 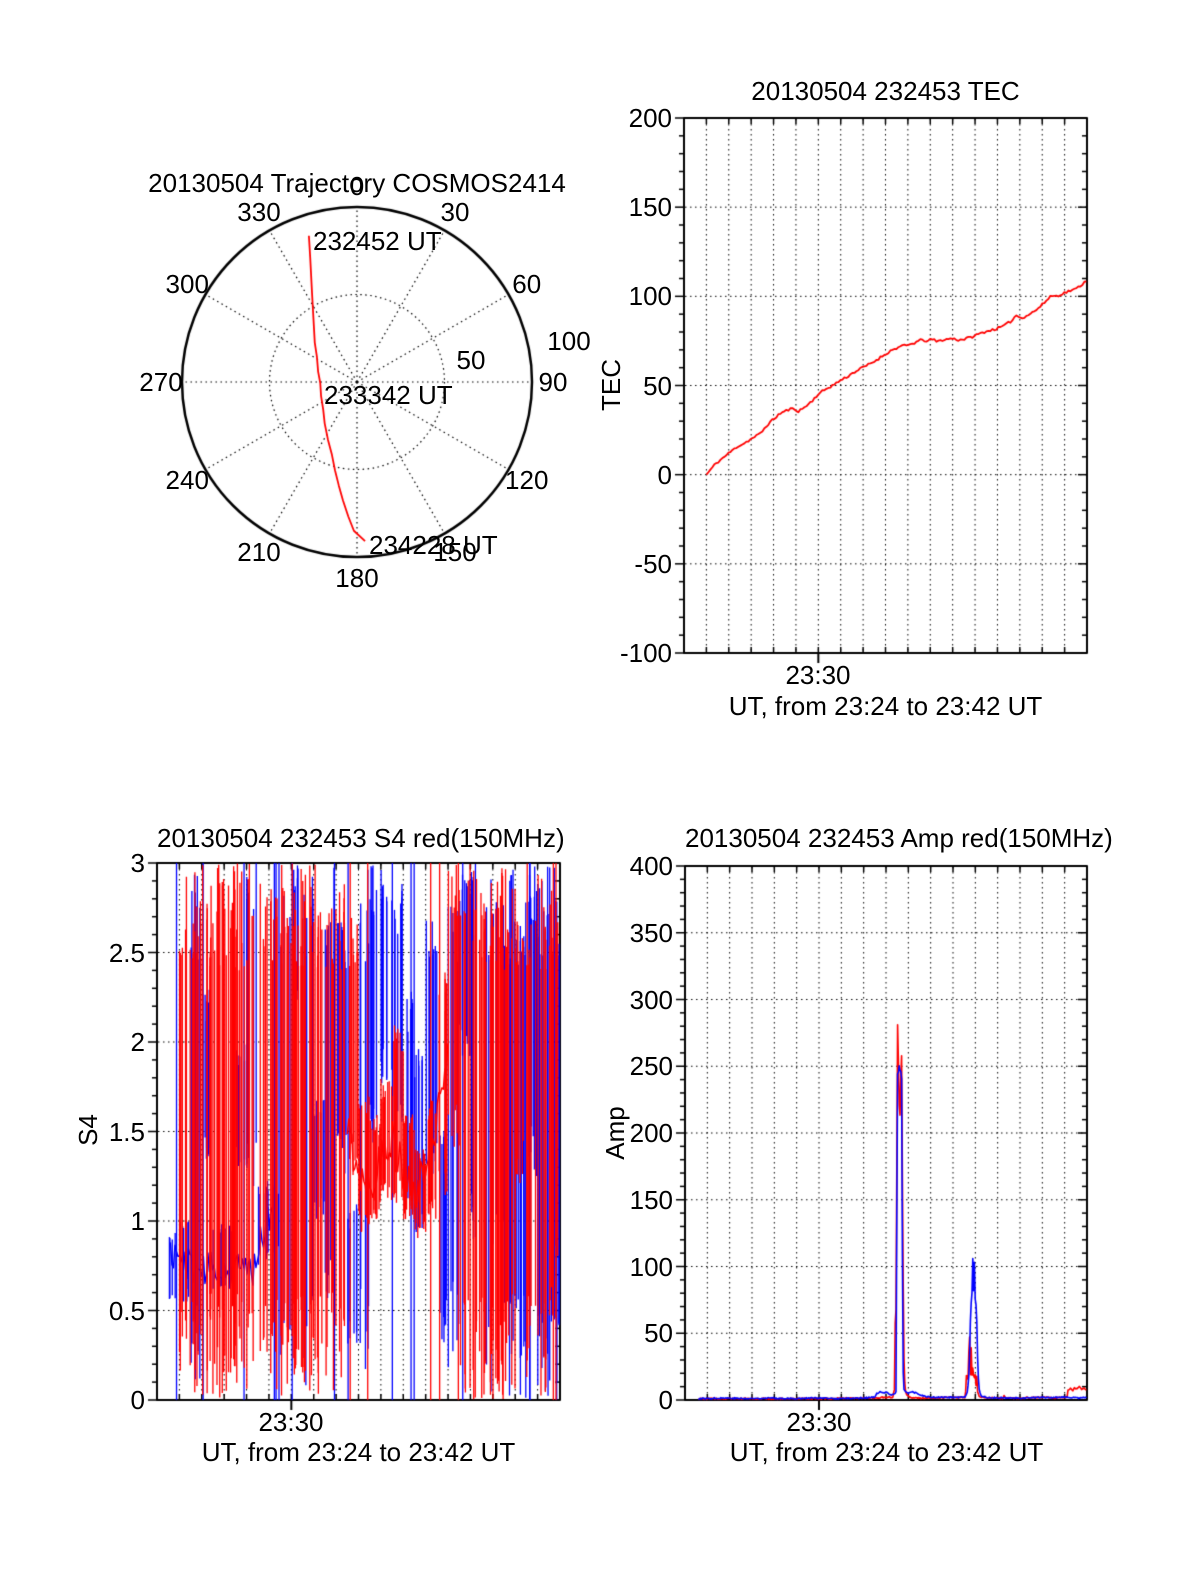 What do you see at coordinates (187, 284) in the screenshot?
I see `polar-azimuth-tick-label: 300` at bounding box center [187, 284].